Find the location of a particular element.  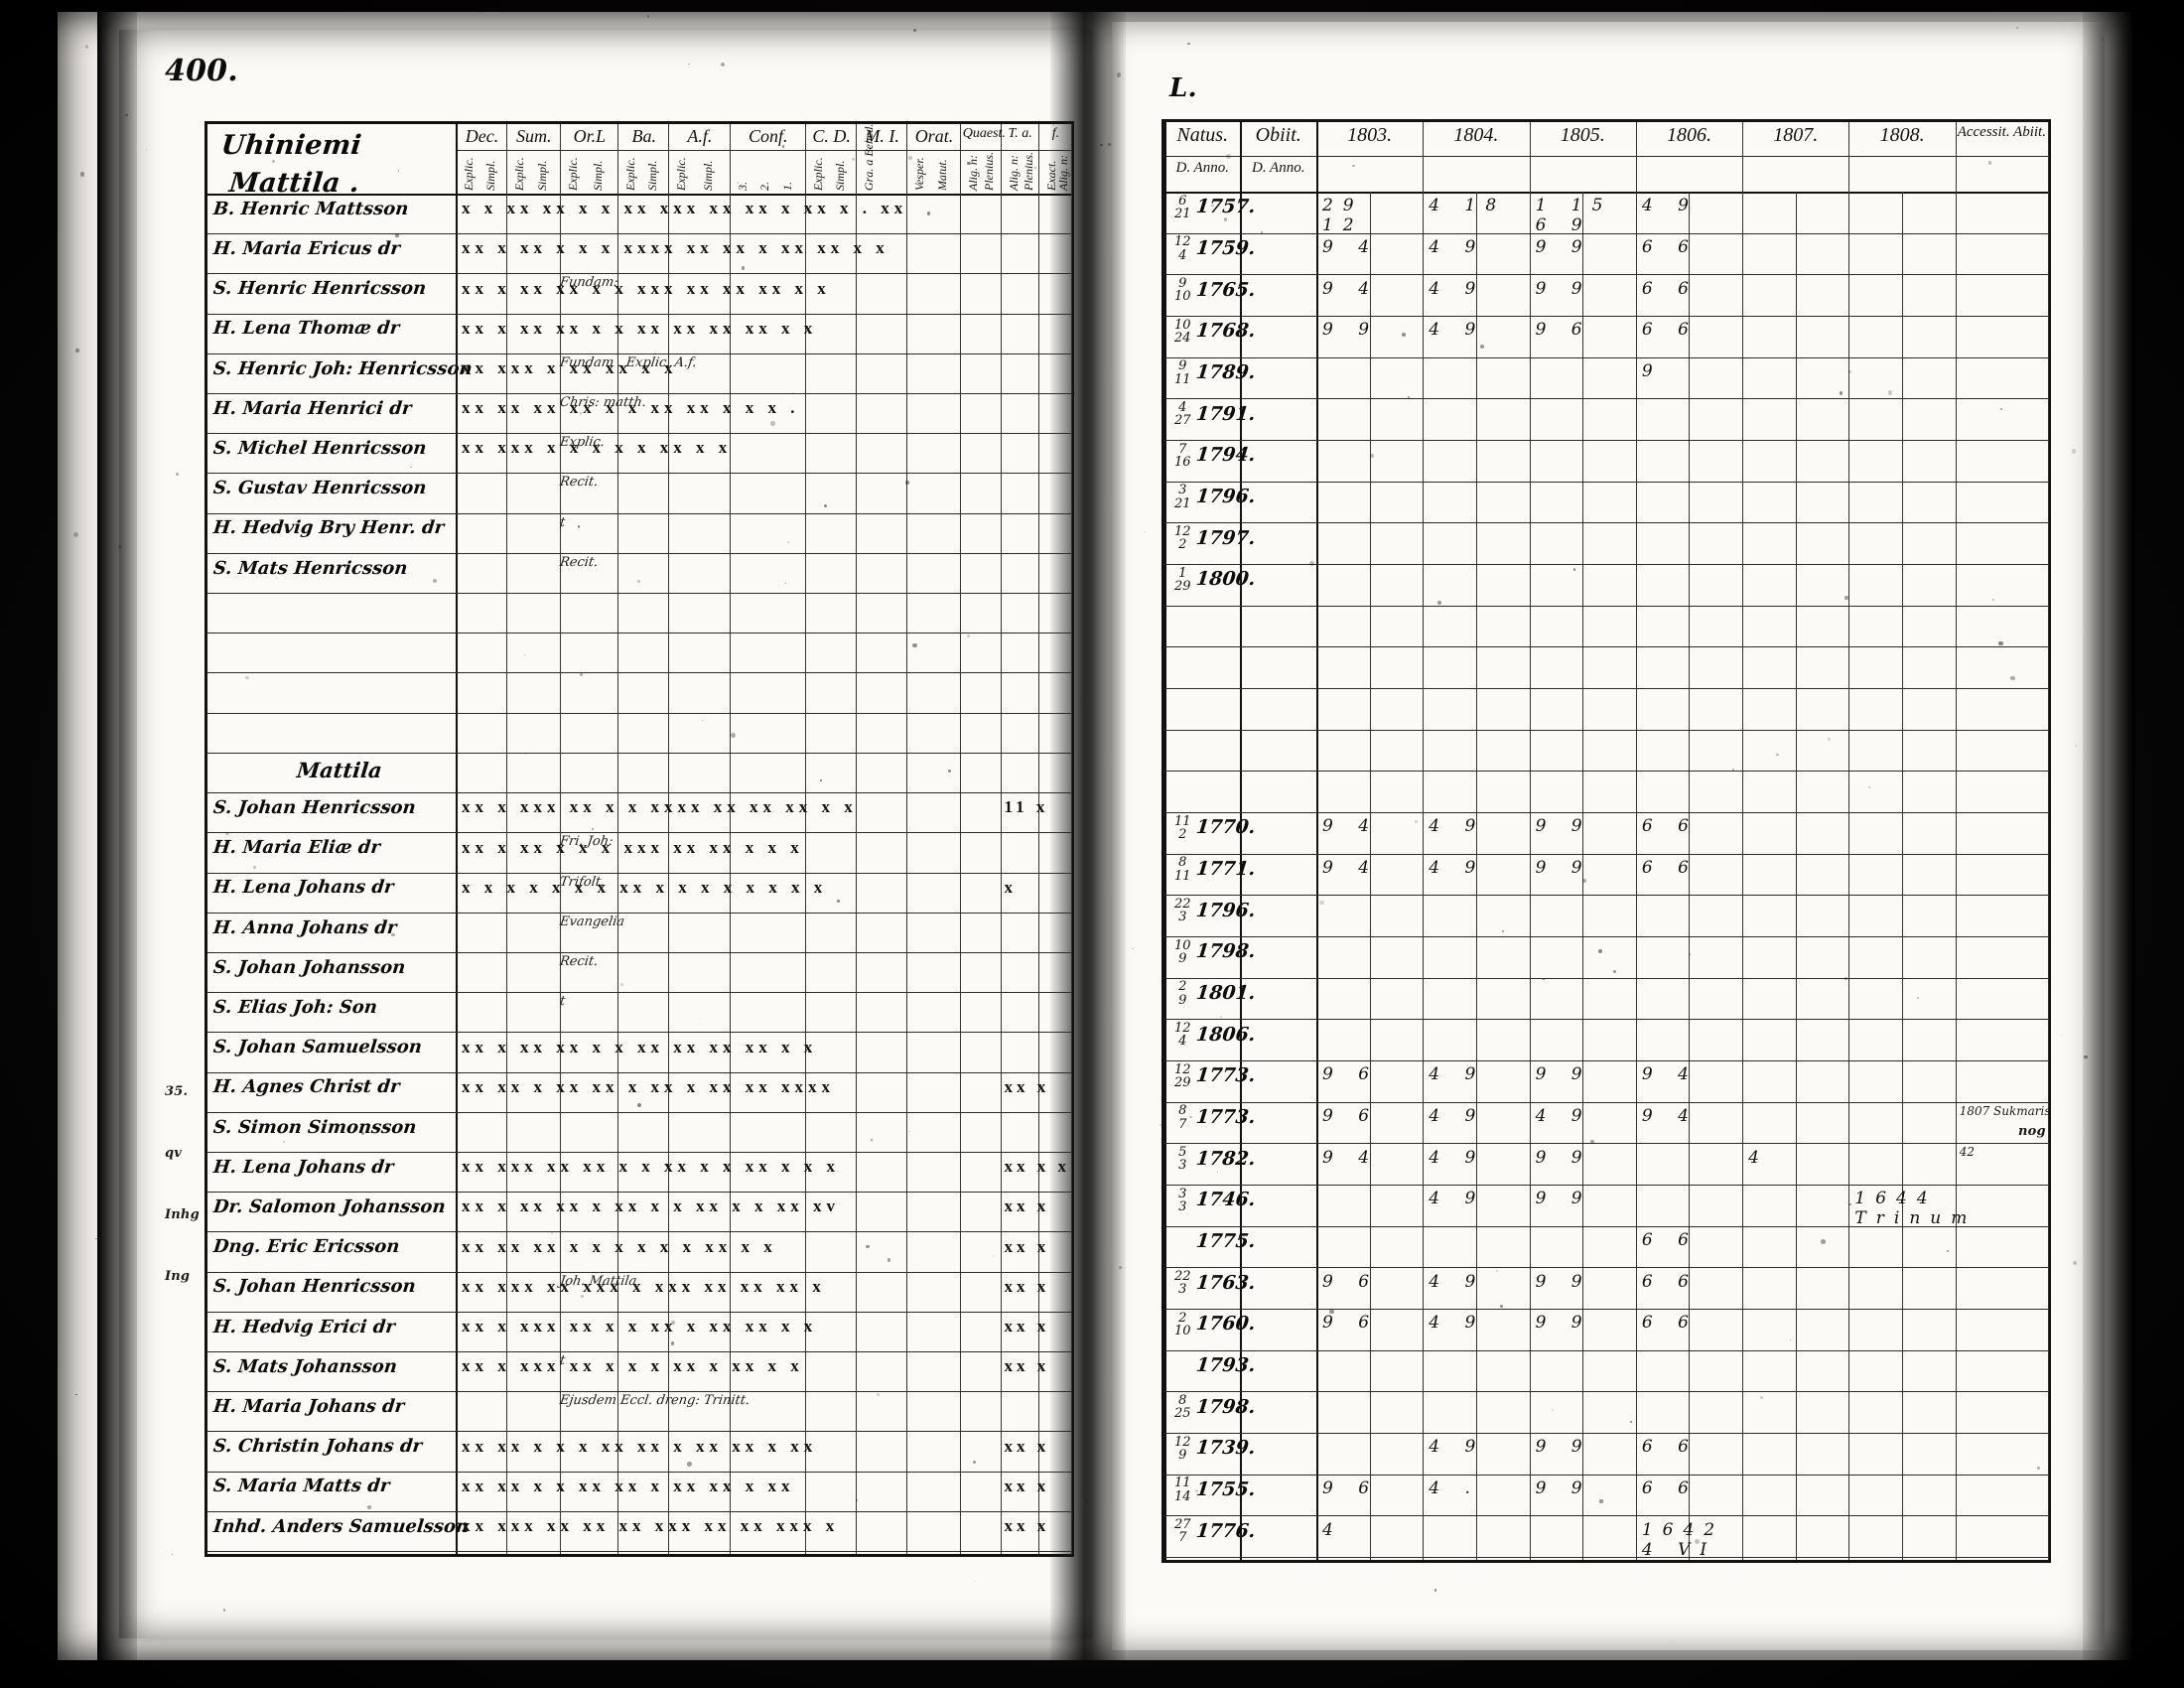

birth-day-month: 2 9 is located at coordinates (1182, 993).